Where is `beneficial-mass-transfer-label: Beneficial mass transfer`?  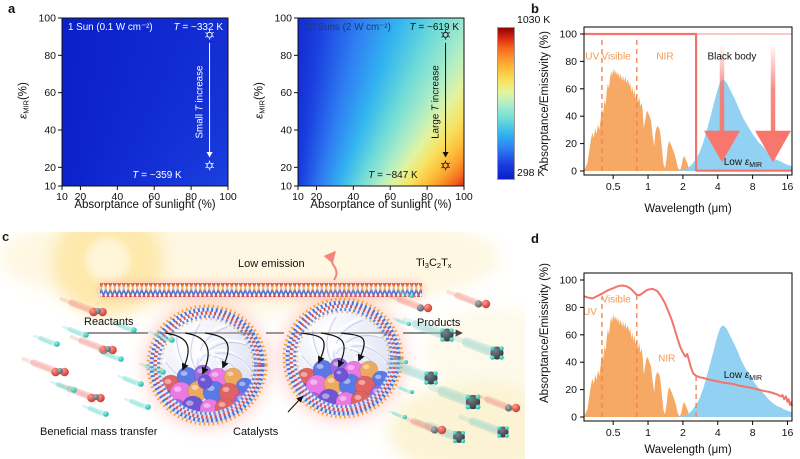
beneficial-mass-transfer-label: Beneficial mass transfer is located at coordinates (99, 432).